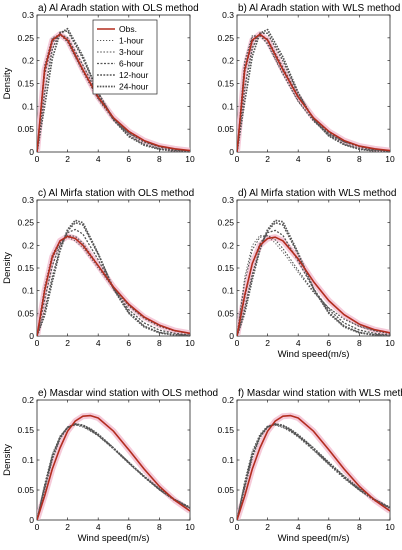  Describe the element at coordinates (118, 8) in the screenshot. I see `panel-title: a) Al Aradh station with OLS method` at that location.